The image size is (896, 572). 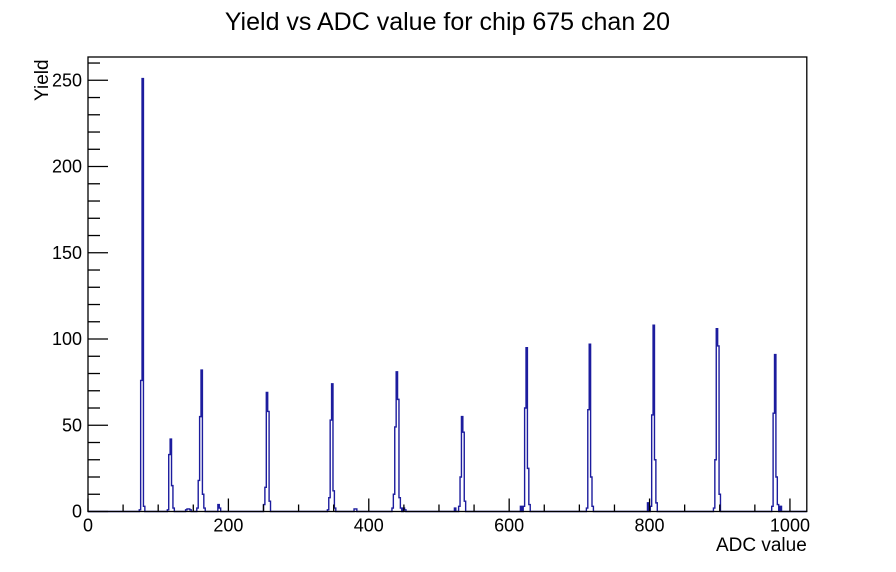 What do you see at coordinates (369, 526) in the screenshot?
I see `x-tick-label: 400` at bounding box center [369, 526].